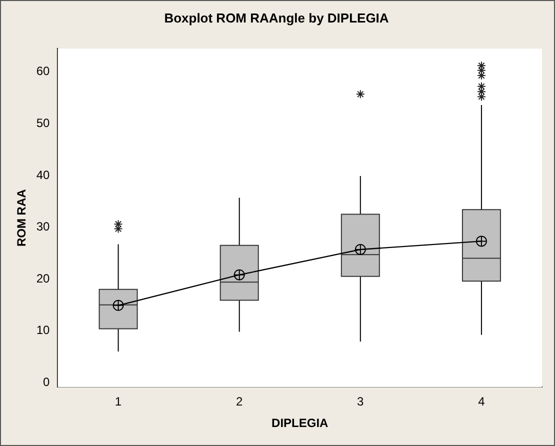 The height and width of the screenshot is (446, 555). What do you see at coordinates (21, 217) in the screenshot?
I see `y-axis-title: ROM RAA` at bounding box center [21, 217].